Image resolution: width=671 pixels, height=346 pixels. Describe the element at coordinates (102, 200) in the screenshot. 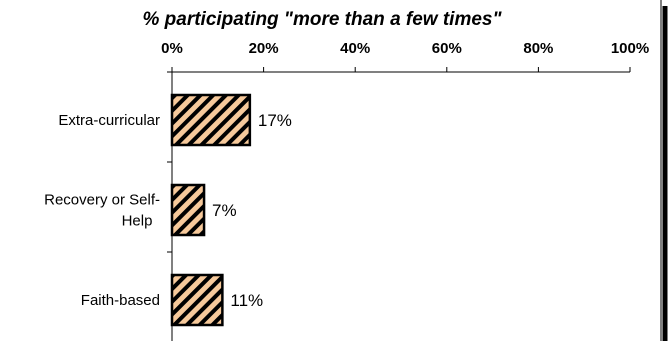

I see `category-label-line: Recovery or Self-` at that location.